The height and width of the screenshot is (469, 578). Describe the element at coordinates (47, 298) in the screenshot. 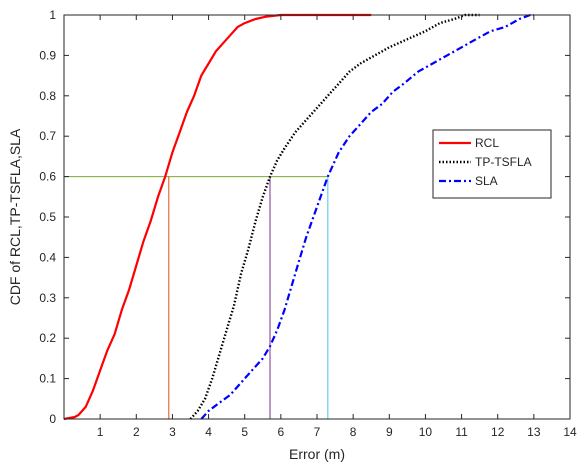

I see `y-tick-label: 0.3` at that location.